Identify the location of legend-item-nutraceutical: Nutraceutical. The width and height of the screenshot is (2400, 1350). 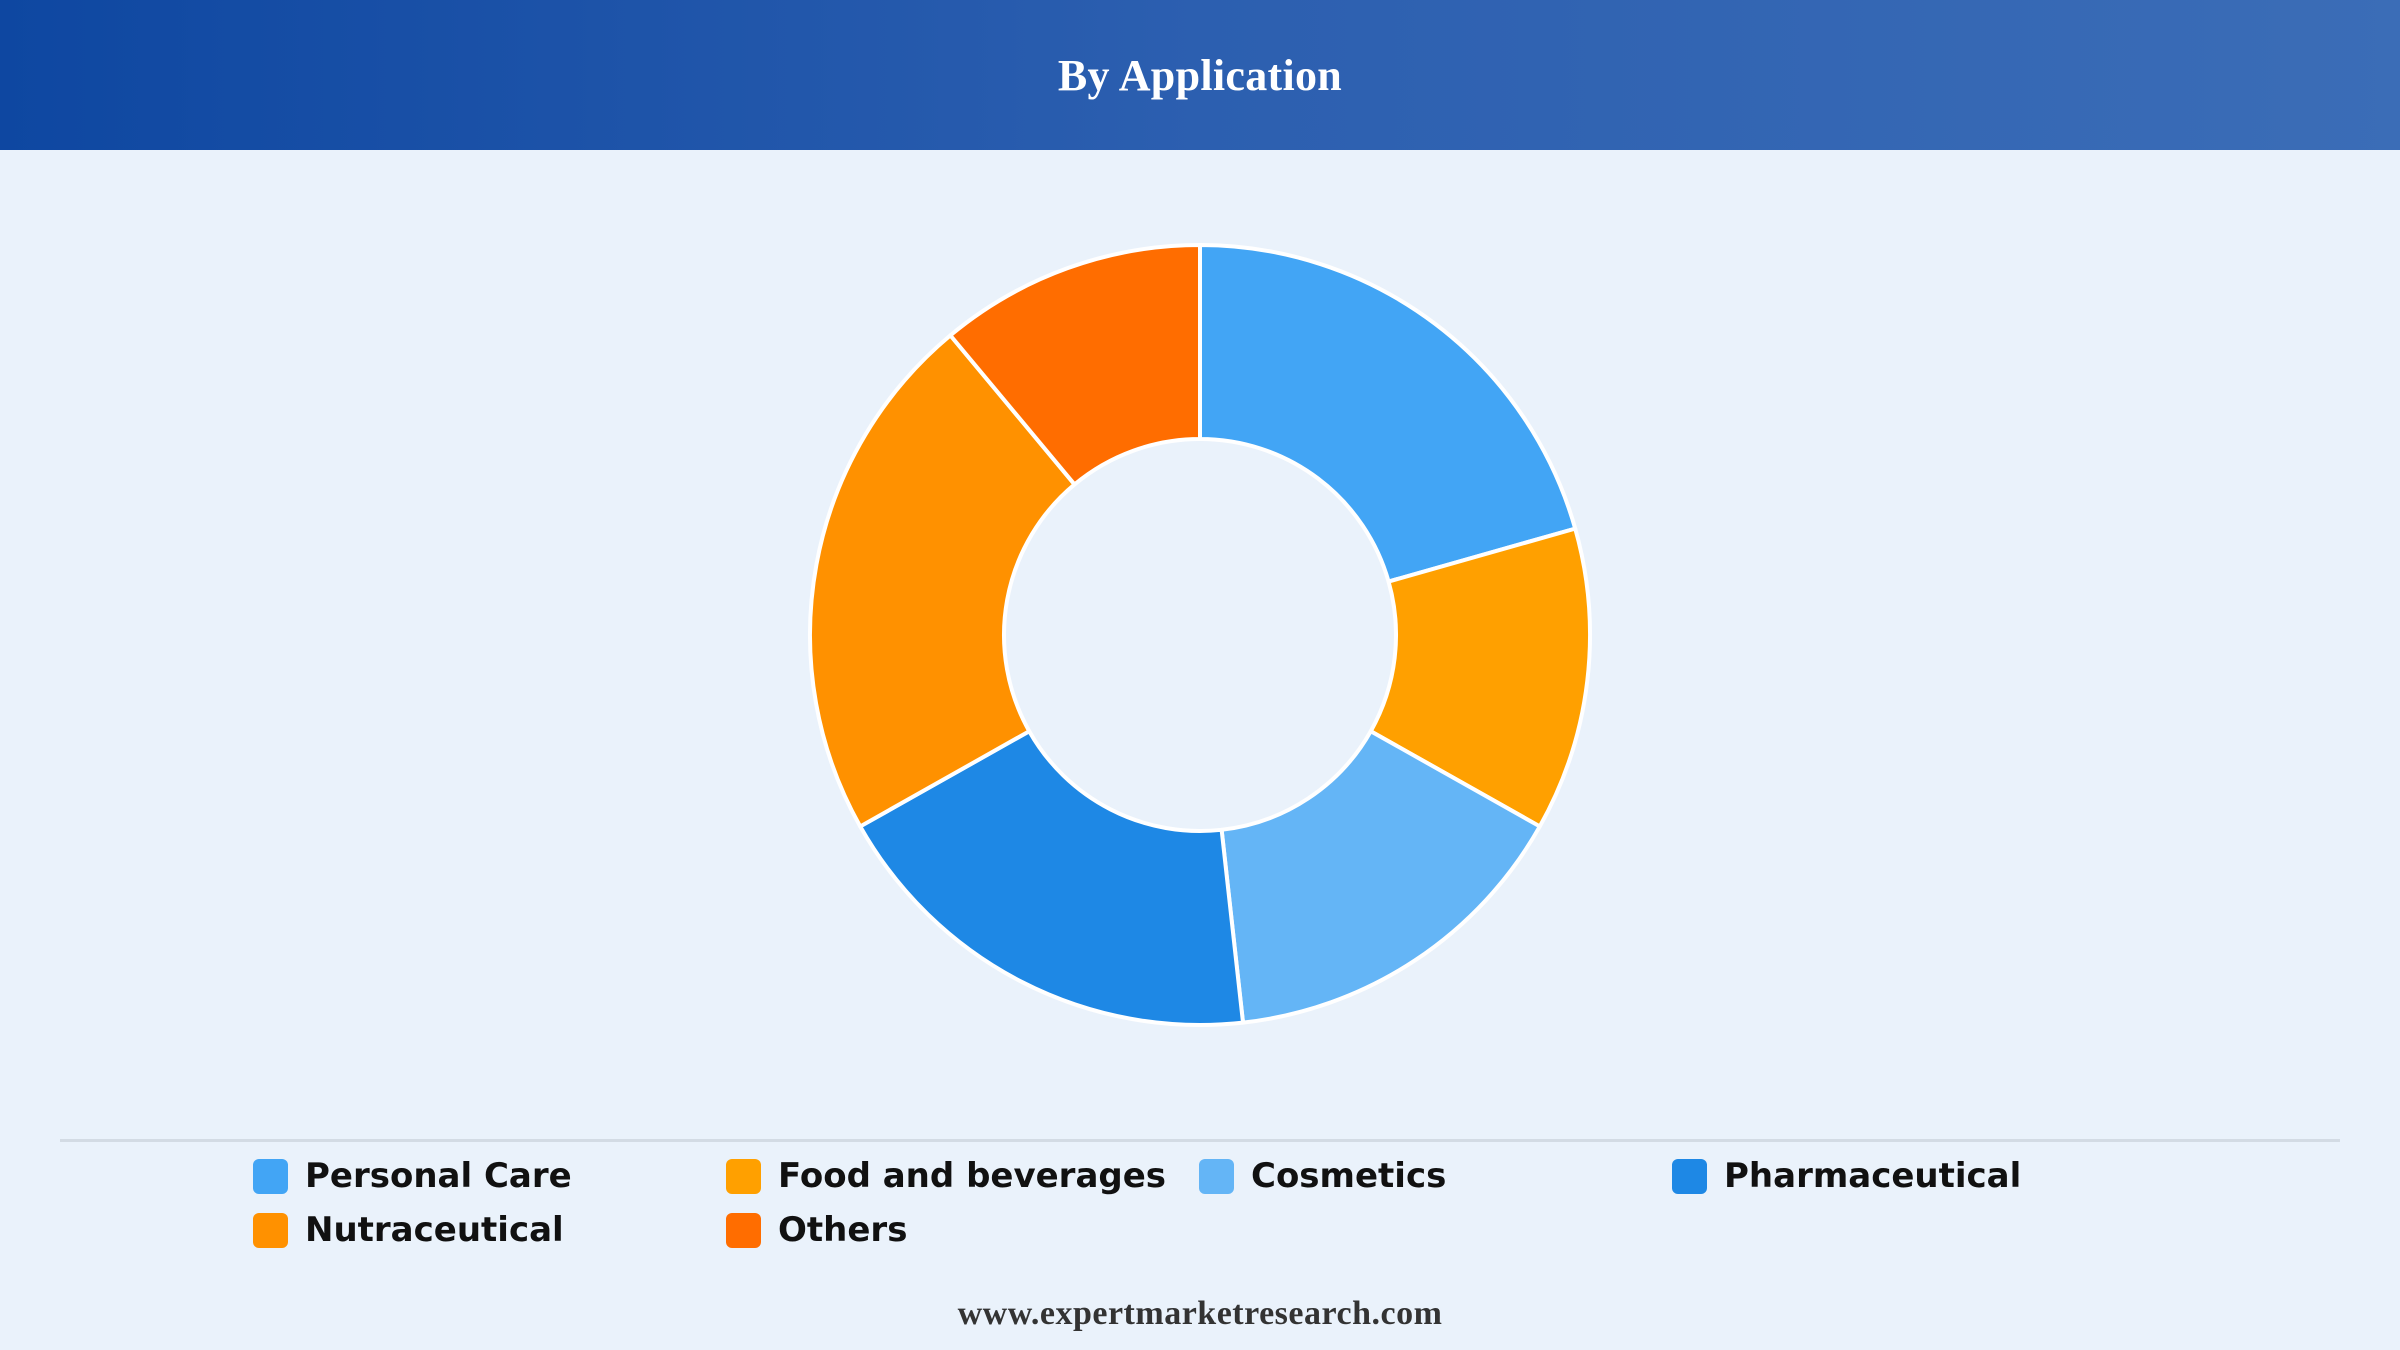
(408, 1230).